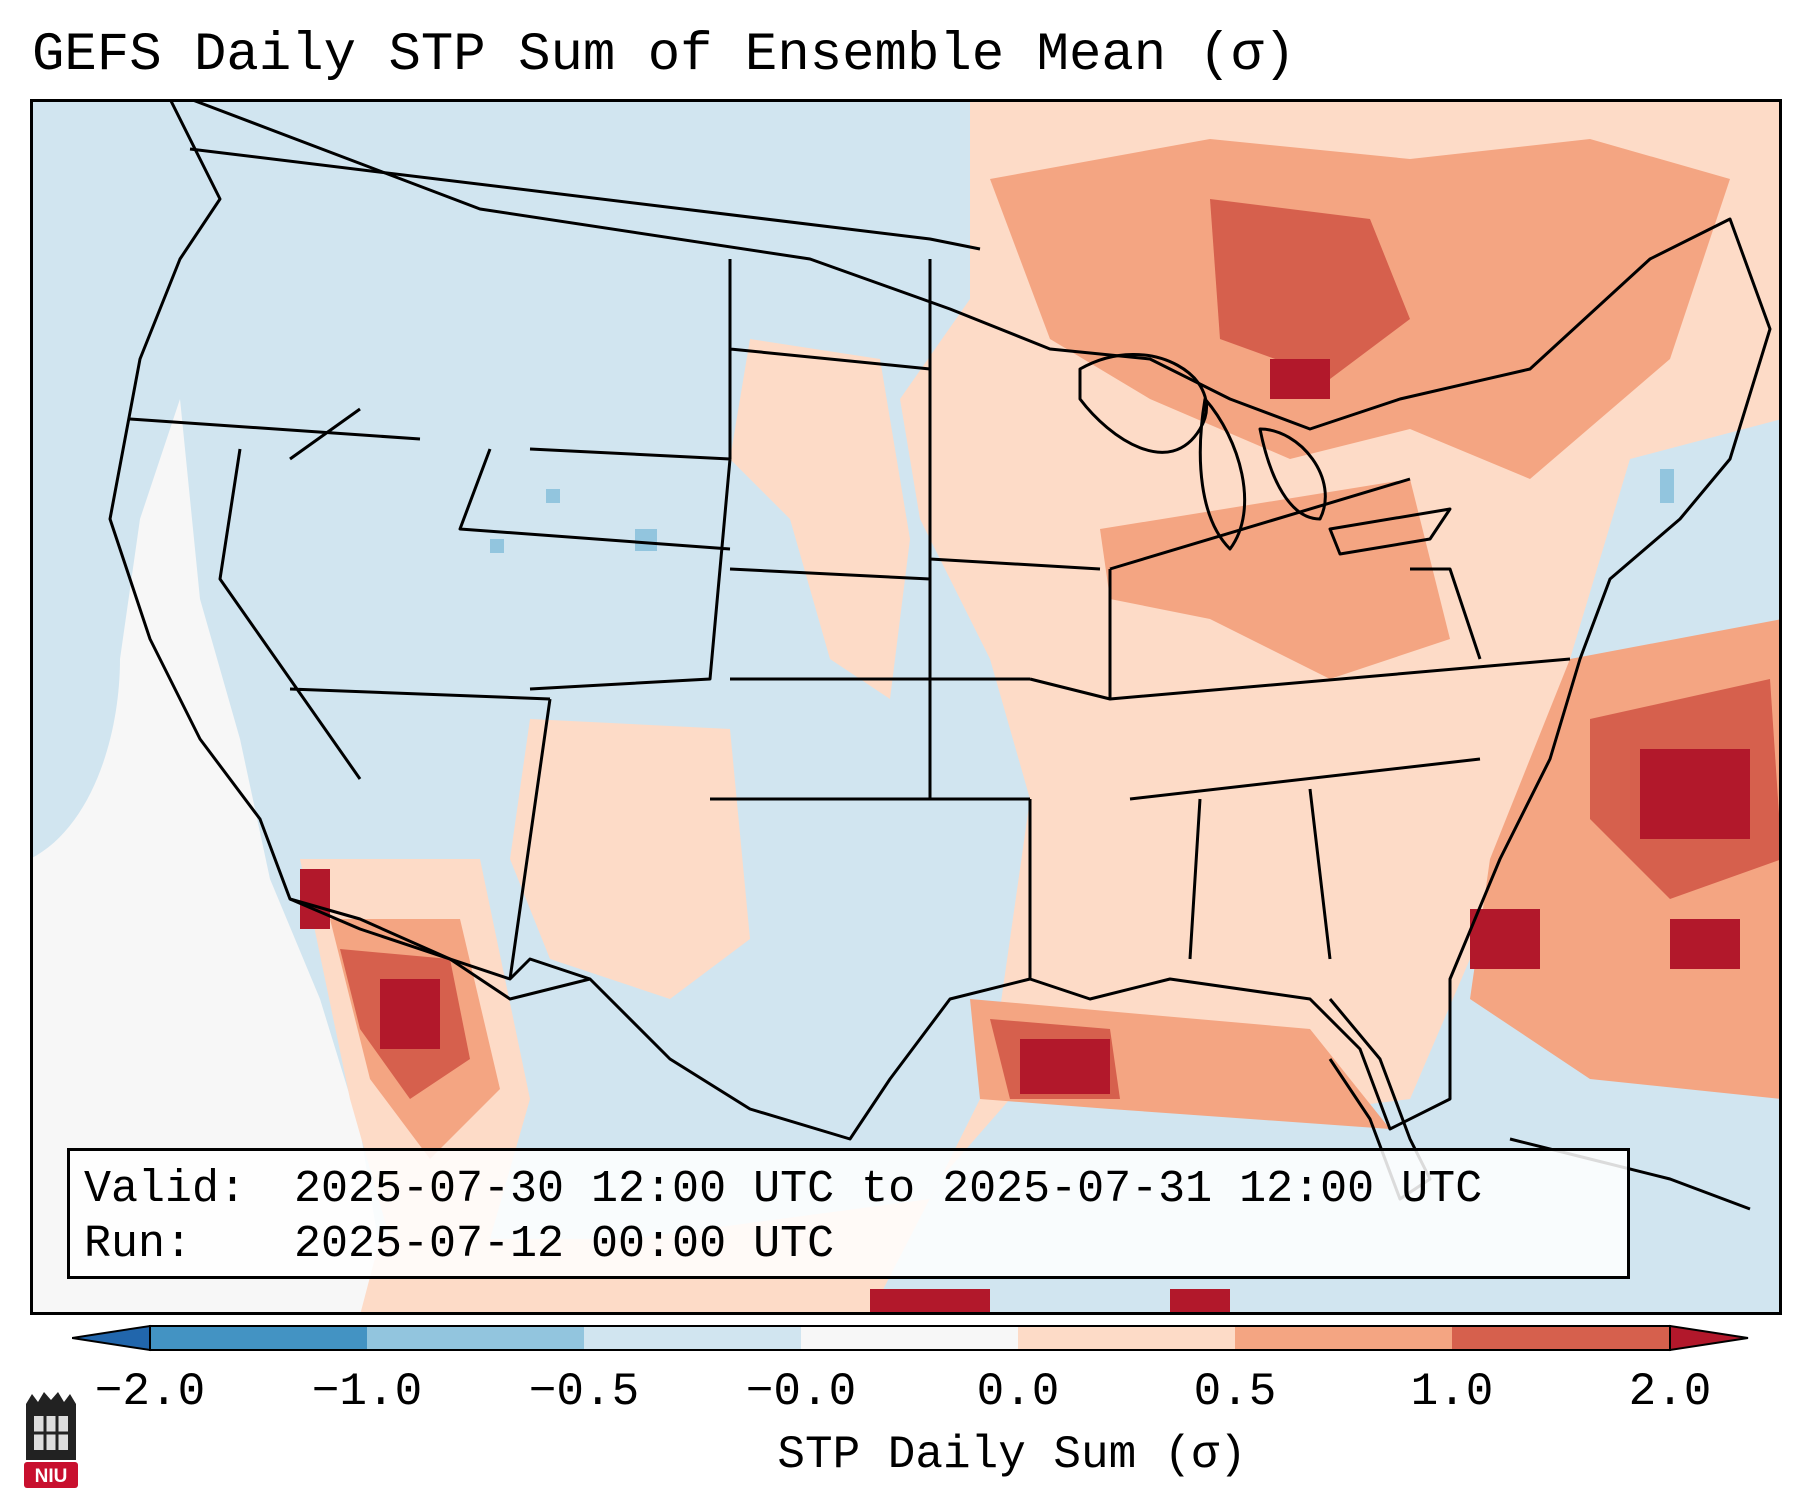 This screenshot has height=1506, width=1803. Describe the element at coordinates (51, 1442) in the screenshot. I see `niu-seal-icon: NIU` at that location.